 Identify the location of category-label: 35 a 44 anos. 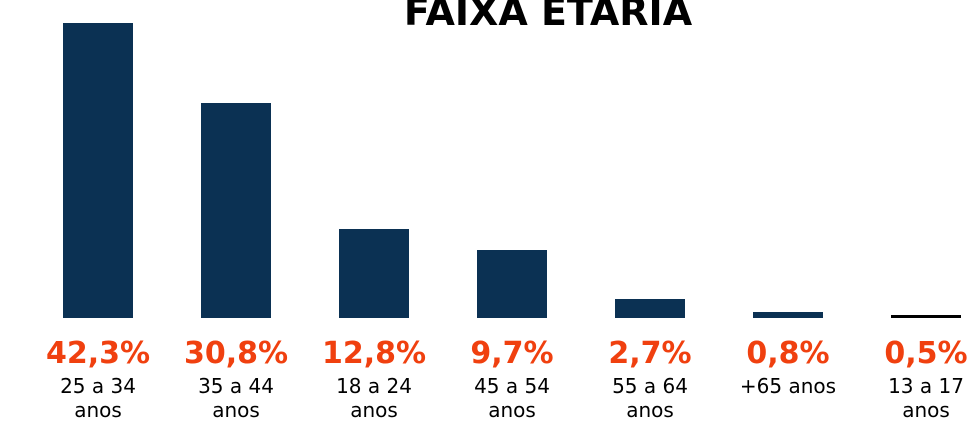
(236, 398).